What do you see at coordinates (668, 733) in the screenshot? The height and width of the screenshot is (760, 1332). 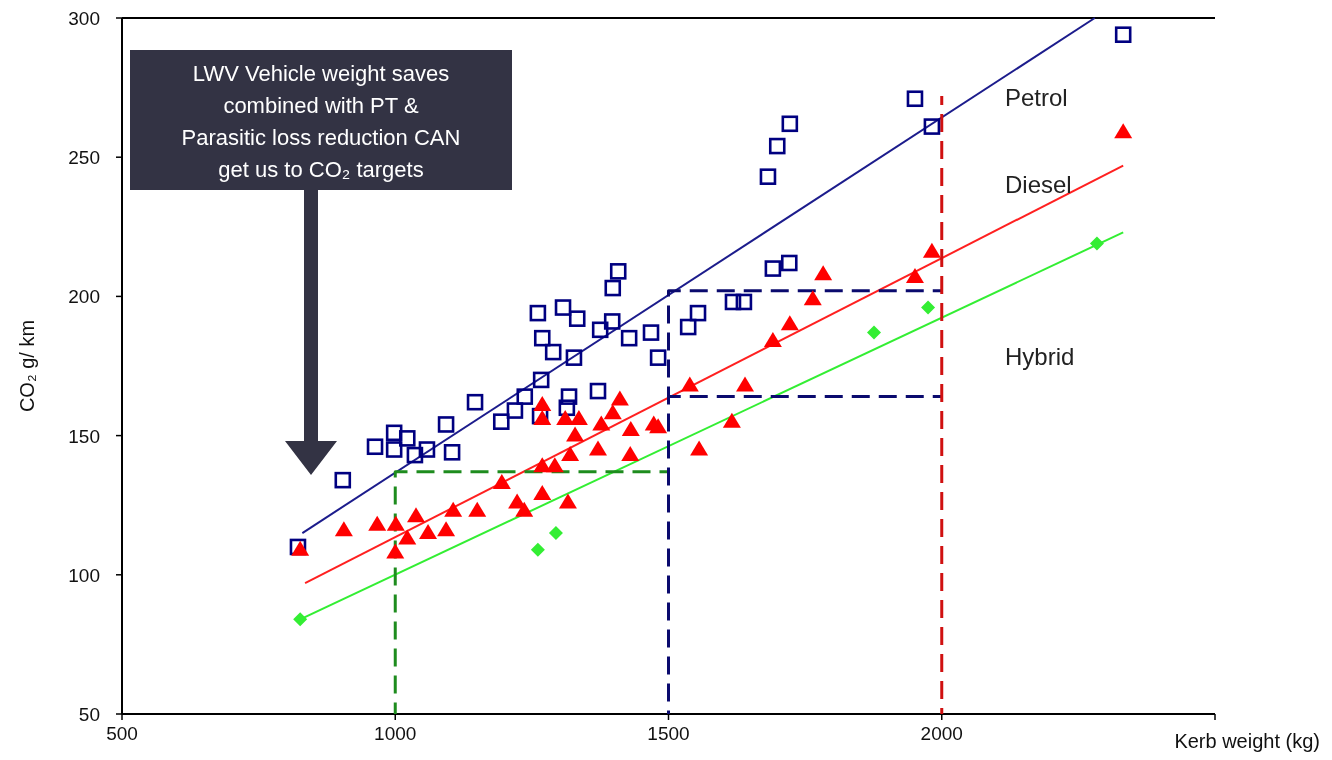 I see `x-tick-label: 1500` at bounding box center [668, 733].